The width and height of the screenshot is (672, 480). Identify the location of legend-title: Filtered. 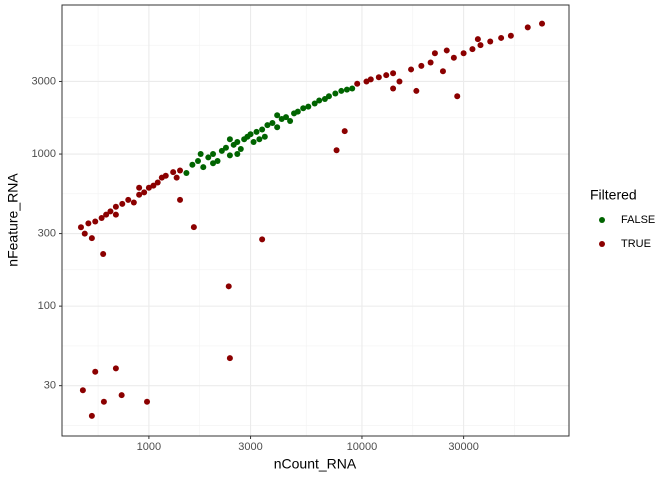
(613, 195).